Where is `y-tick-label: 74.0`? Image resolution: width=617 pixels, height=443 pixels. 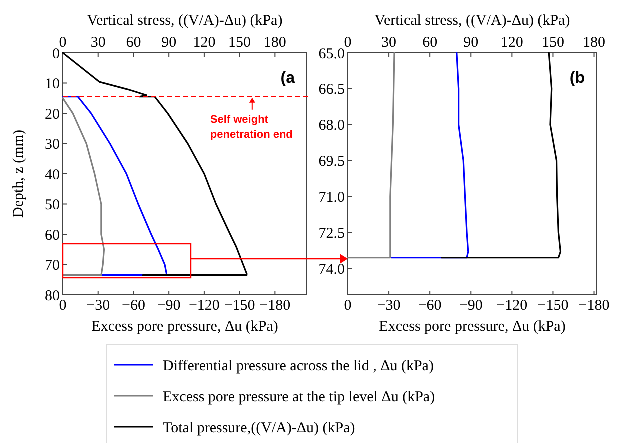 y-tick-label: 74.0 is located at coordinates (331, 270).